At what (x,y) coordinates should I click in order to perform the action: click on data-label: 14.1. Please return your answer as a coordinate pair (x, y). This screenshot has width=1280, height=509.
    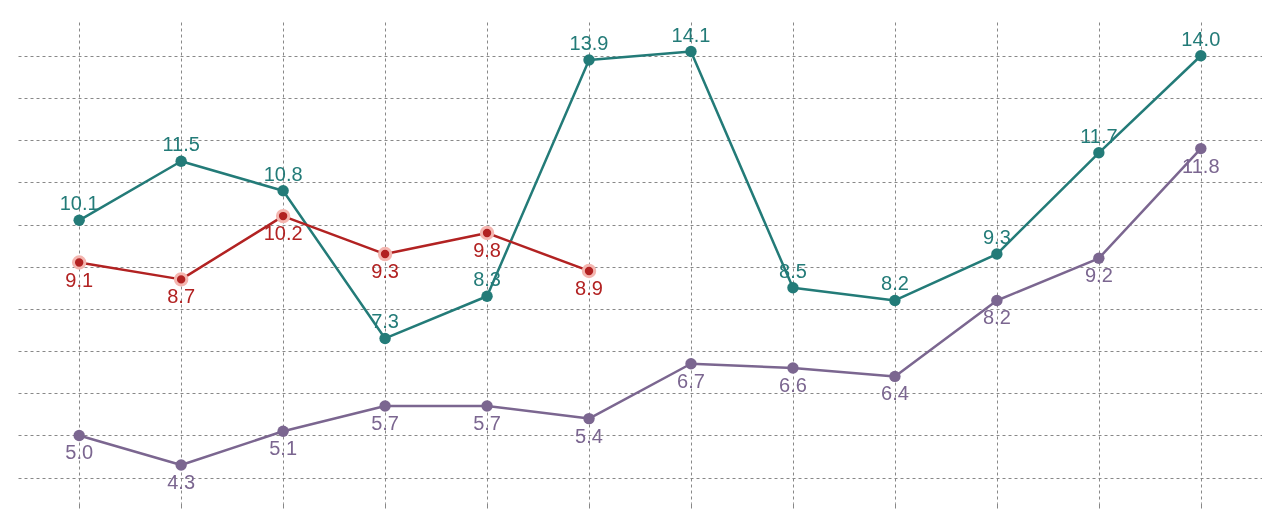
    Looking at the image, I should click on (691, 34).